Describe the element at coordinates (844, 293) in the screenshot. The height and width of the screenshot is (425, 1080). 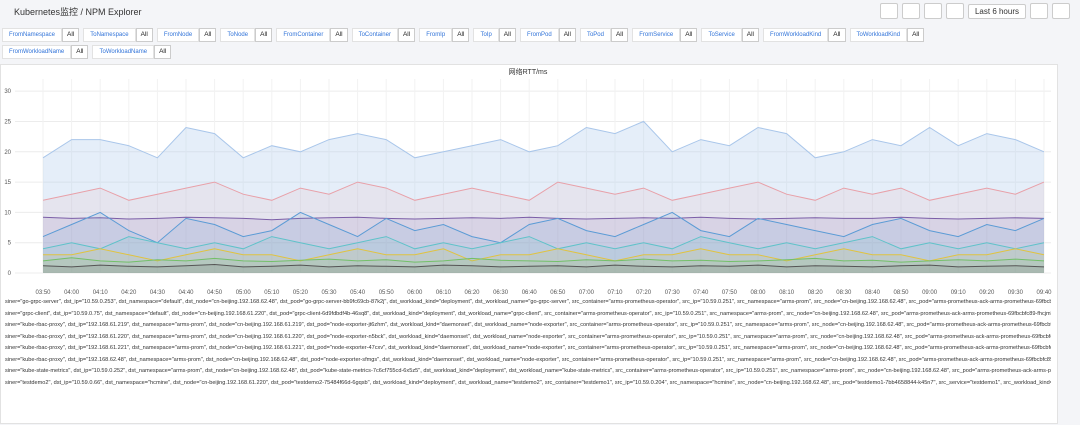
I see `x-tick-label: 08:30` at that location.